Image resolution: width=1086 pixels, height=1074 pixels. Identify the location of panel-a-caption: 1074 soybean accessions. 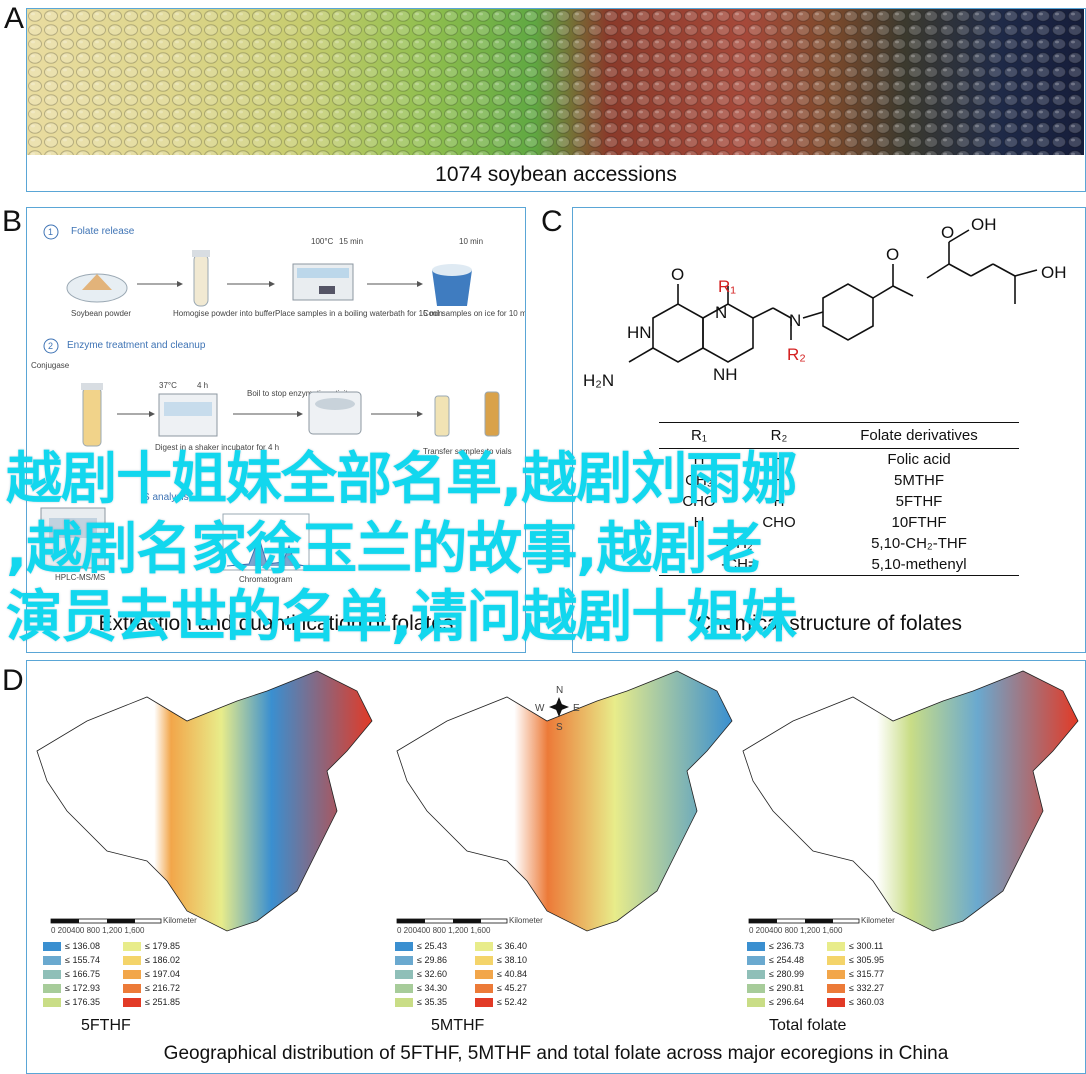
(556, 174).